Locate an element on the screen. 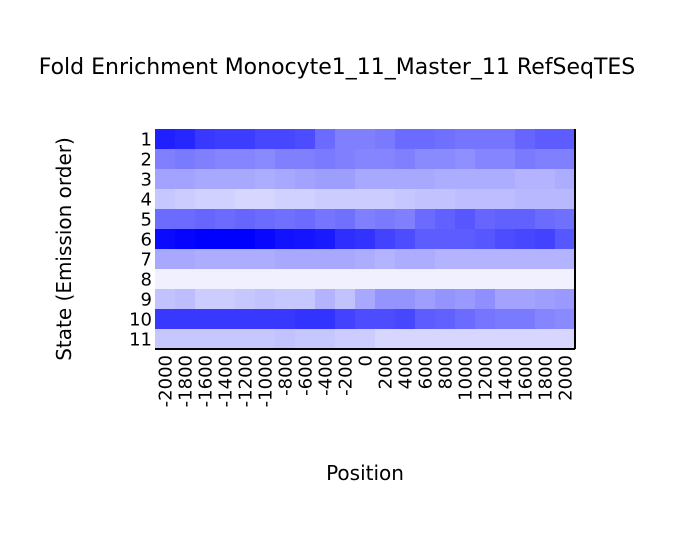 Image resolution: width=675 pixels, height=537 pixels. column-tick-label: -600 is located at coordinates (306, 375).